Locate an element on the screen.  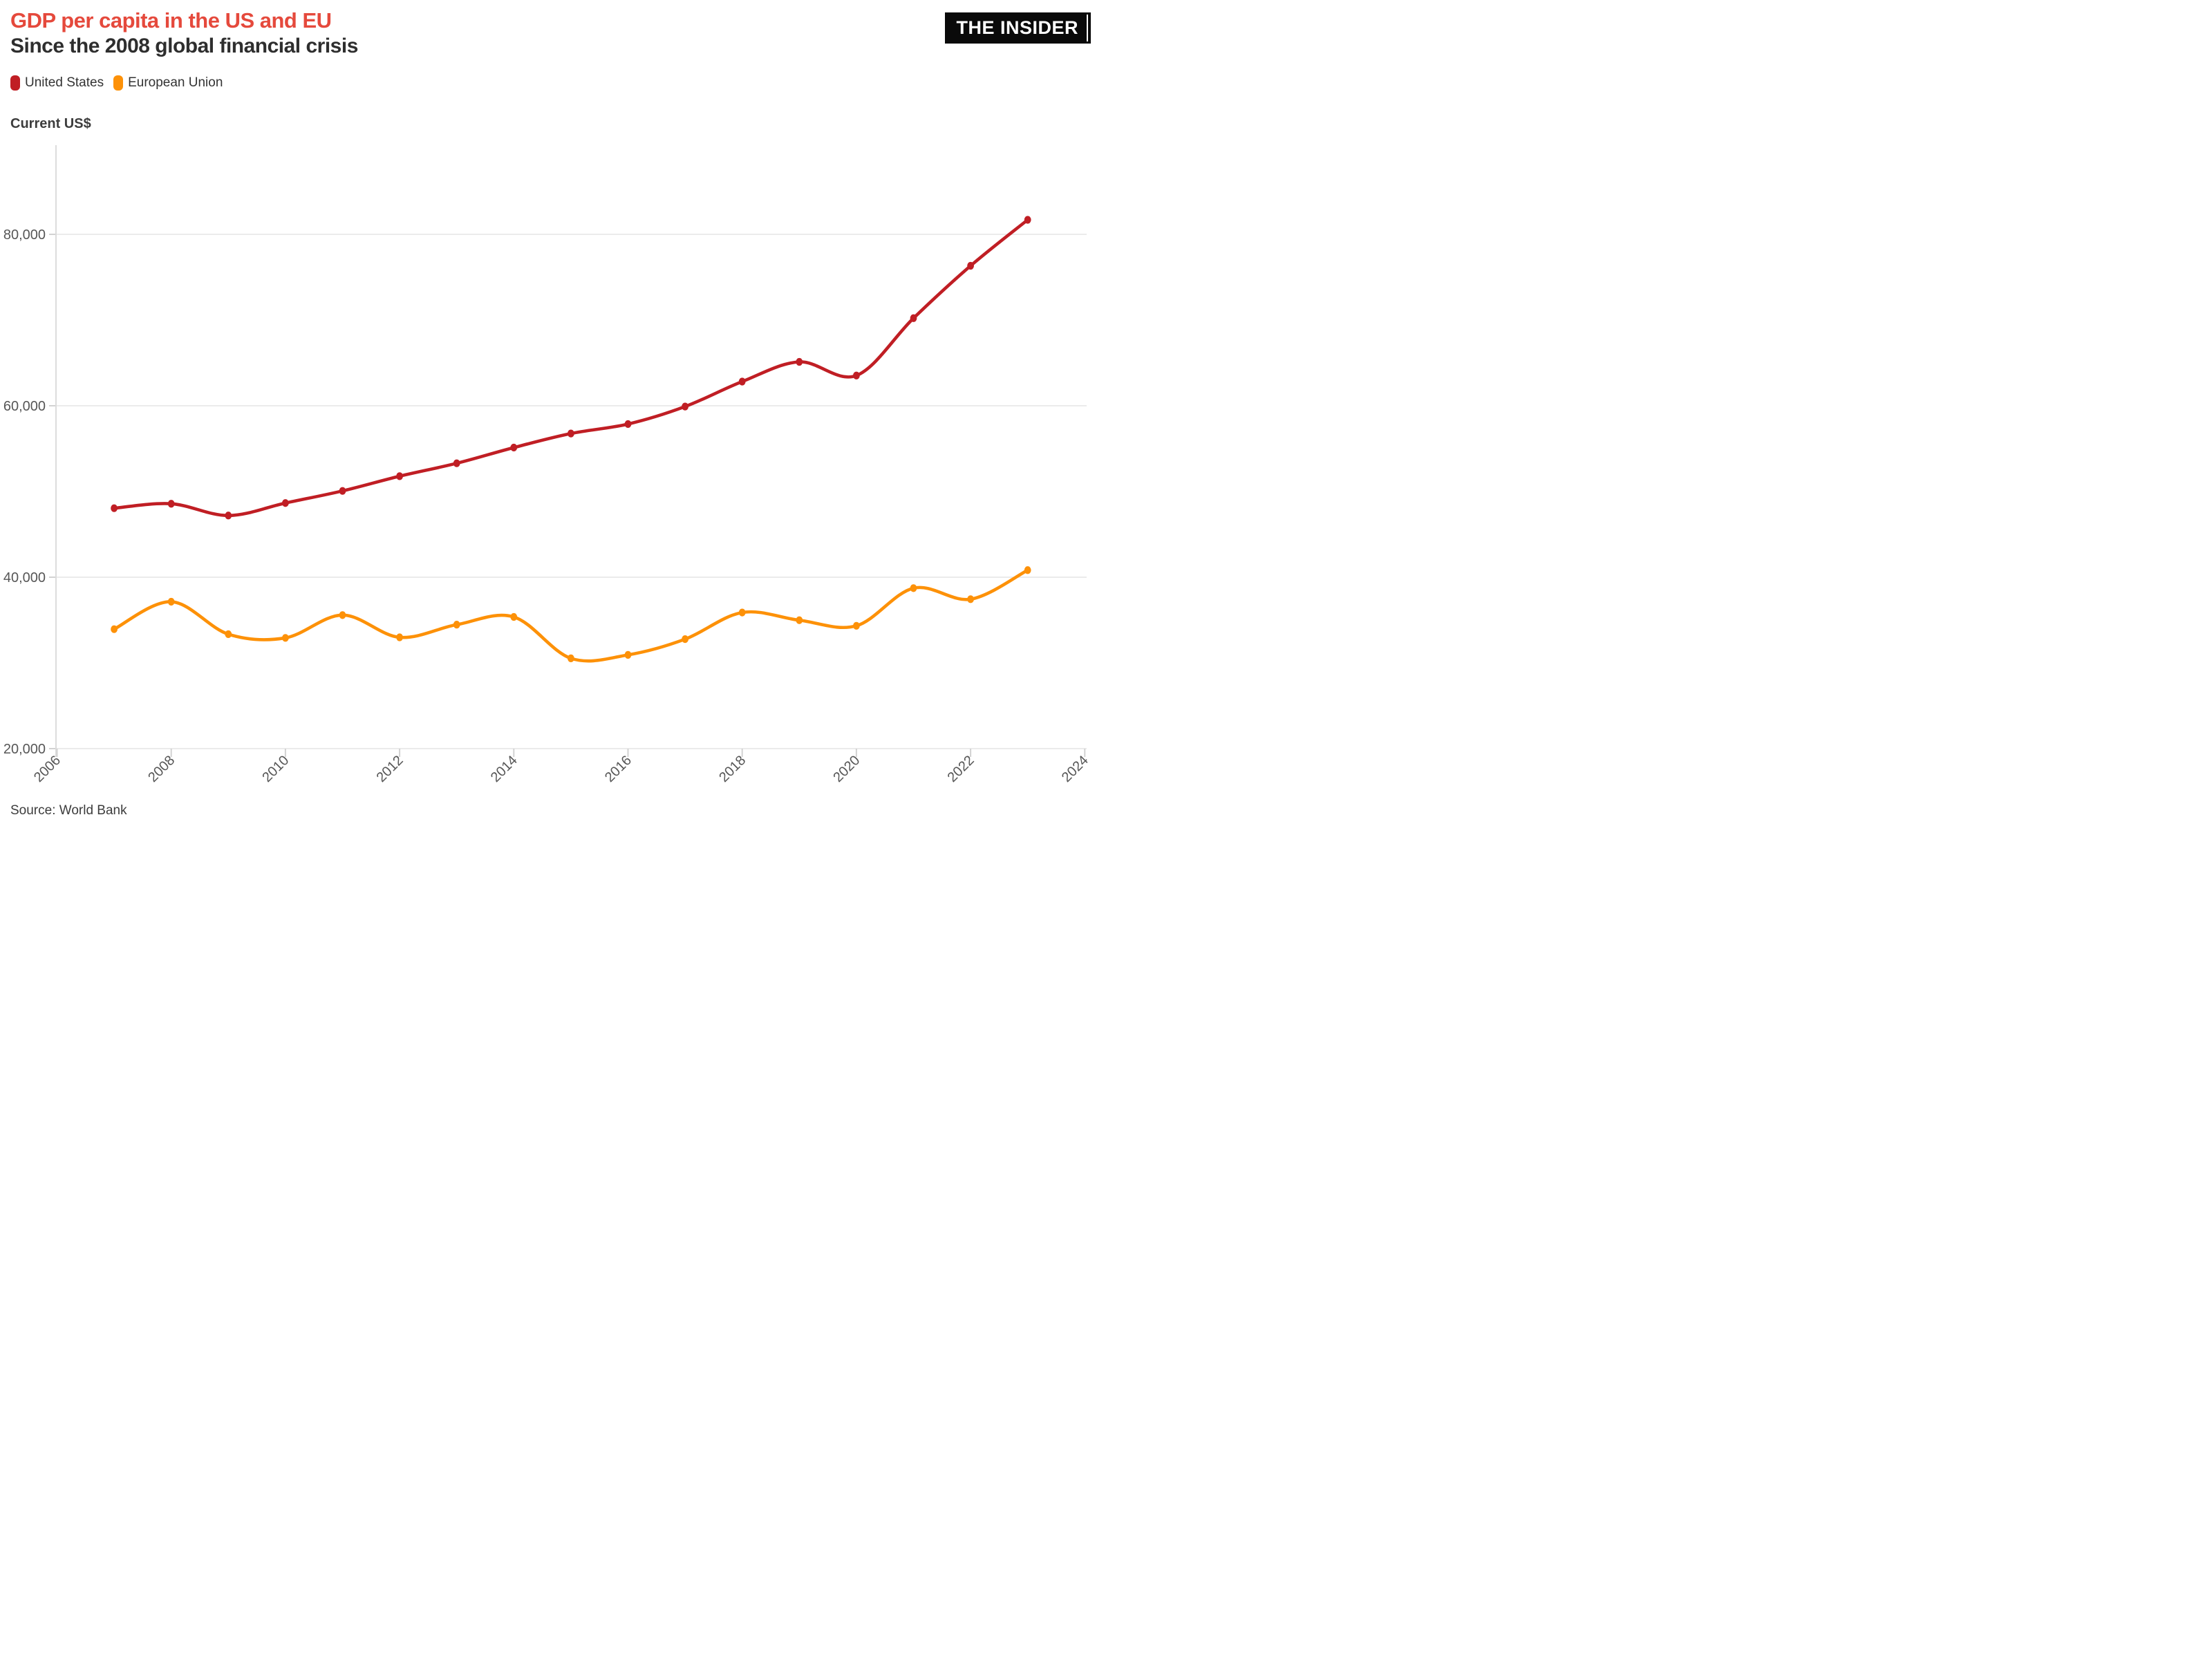
chart-subtitle: Since the 2008 global financial crisis is located at coordinates (184, 46).